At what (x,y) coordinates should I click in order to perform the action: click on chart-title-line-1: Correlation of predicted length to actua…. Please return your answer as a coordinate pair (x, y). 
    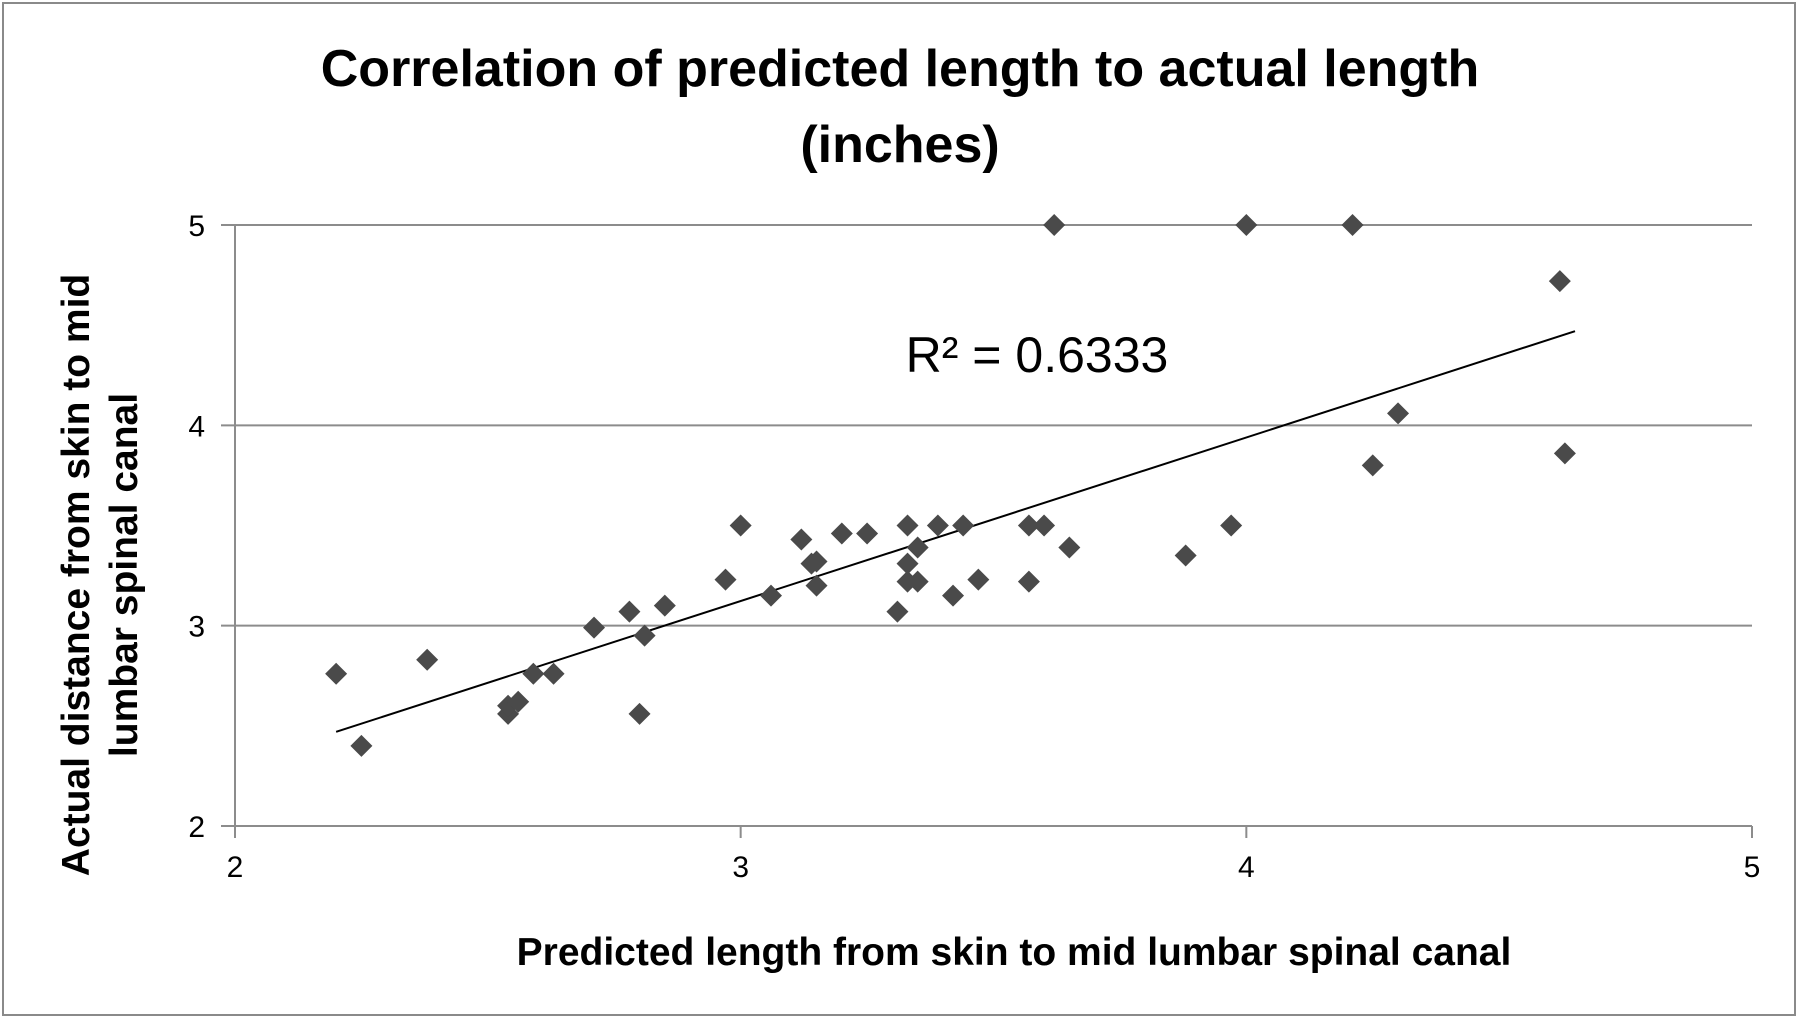
    Looking at the image, I should click on (900, 69).